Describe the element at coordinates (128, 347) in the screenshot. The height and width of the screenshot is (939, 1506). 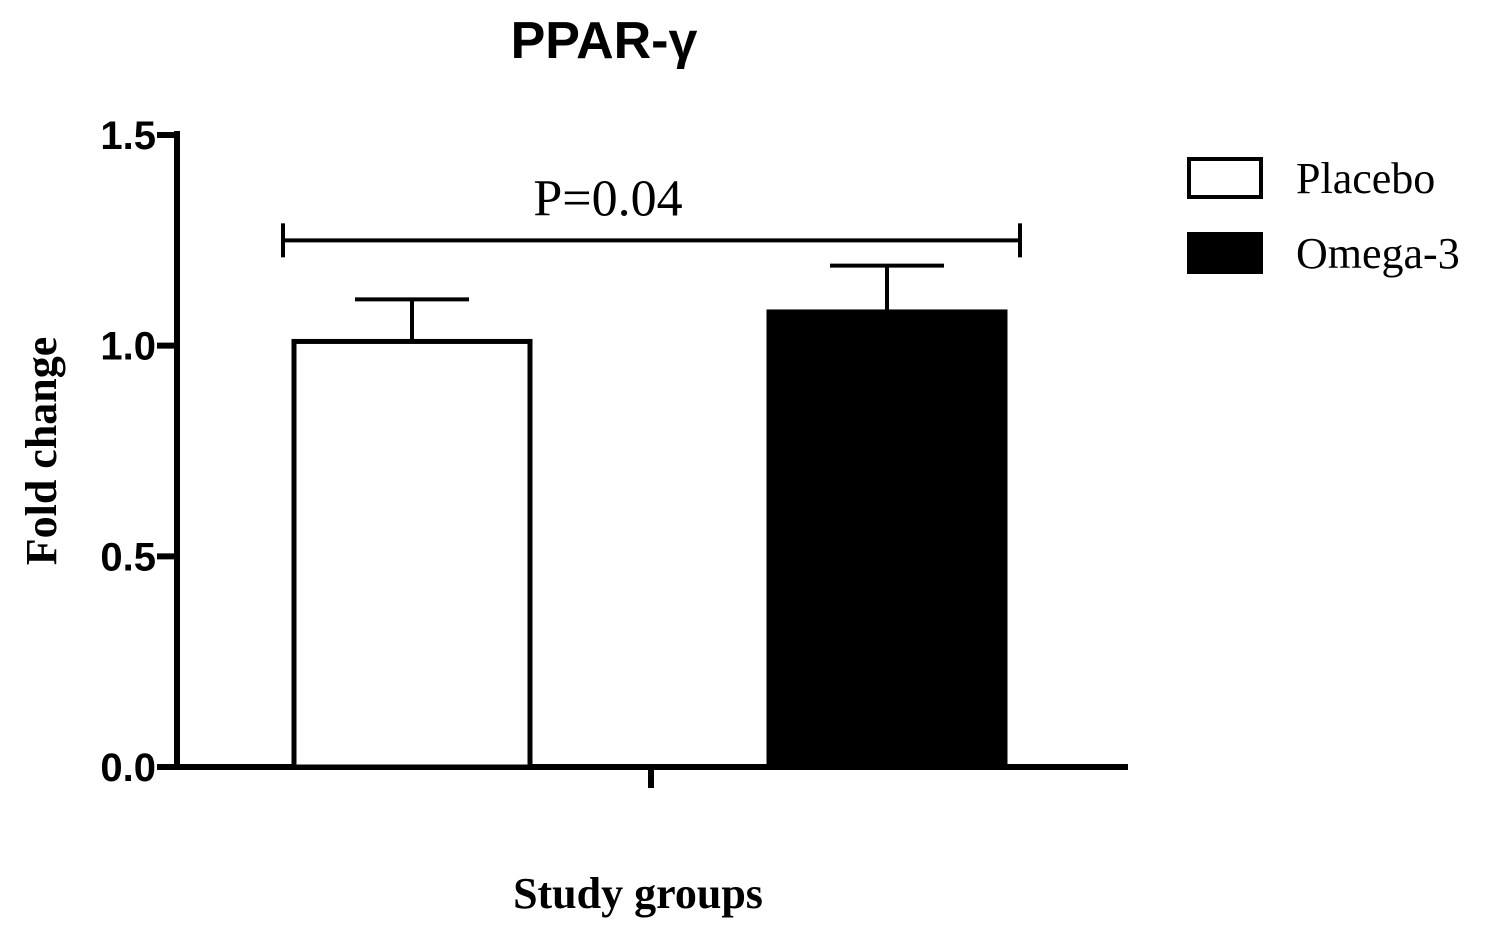
I see `y-tick-label: 1.0` at that location.